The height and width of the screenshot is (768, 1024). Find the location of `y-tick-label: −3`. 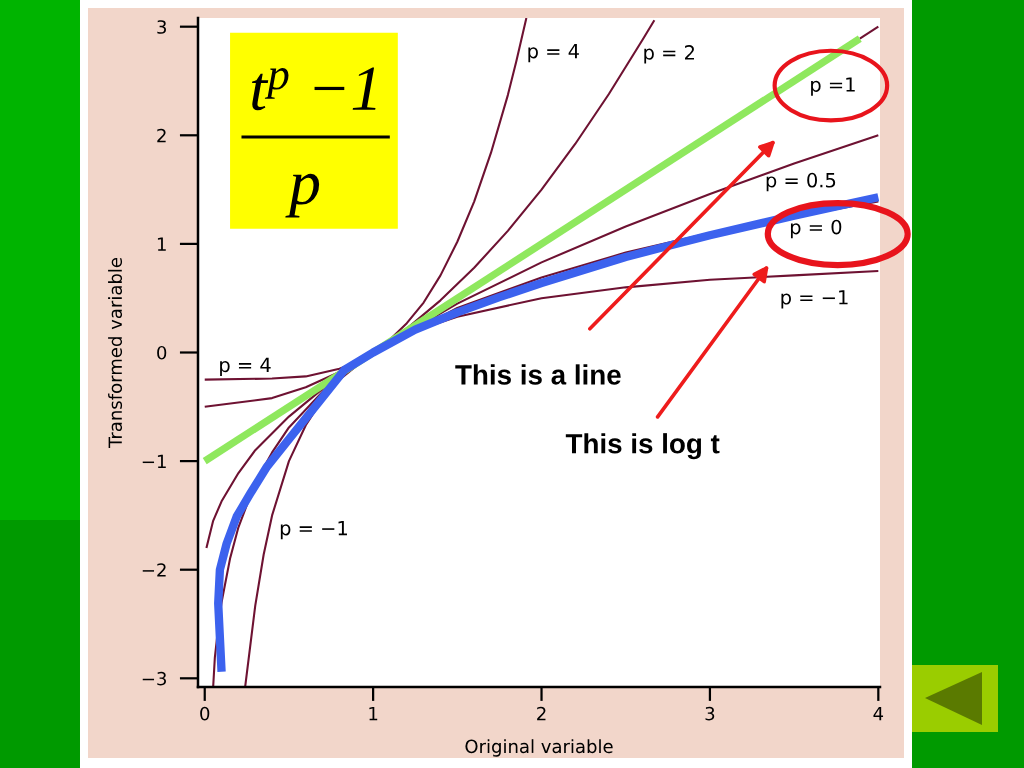

y-tick-label: −3 is located at coordinates (154, 678).